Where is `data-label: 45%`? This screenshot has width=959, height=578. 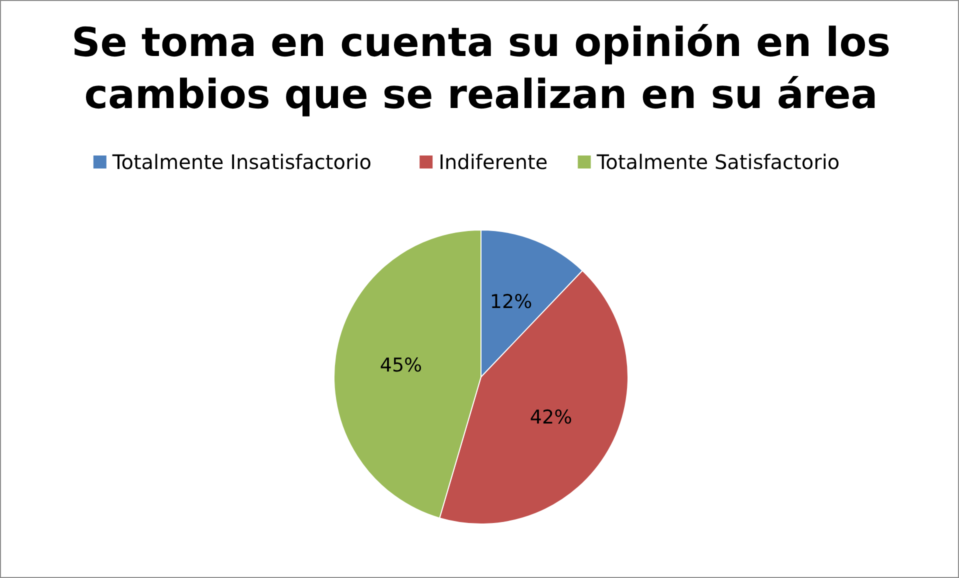
data-label: 45% is located at coordinates (401, 365).